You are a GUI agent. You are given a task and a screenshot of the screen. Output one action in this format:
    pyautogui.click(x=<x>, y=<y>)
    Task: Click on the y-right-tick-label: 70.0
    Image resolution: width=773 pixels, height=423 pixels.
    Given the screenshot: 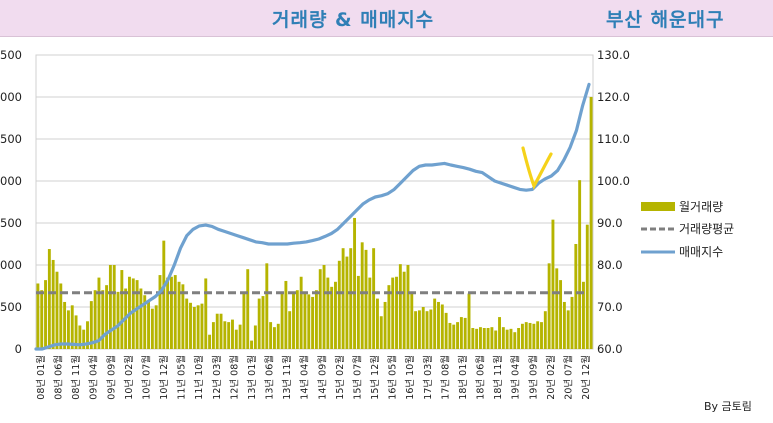 What is the action you would take?
    pyautogui.click(x=610, y=307)
    